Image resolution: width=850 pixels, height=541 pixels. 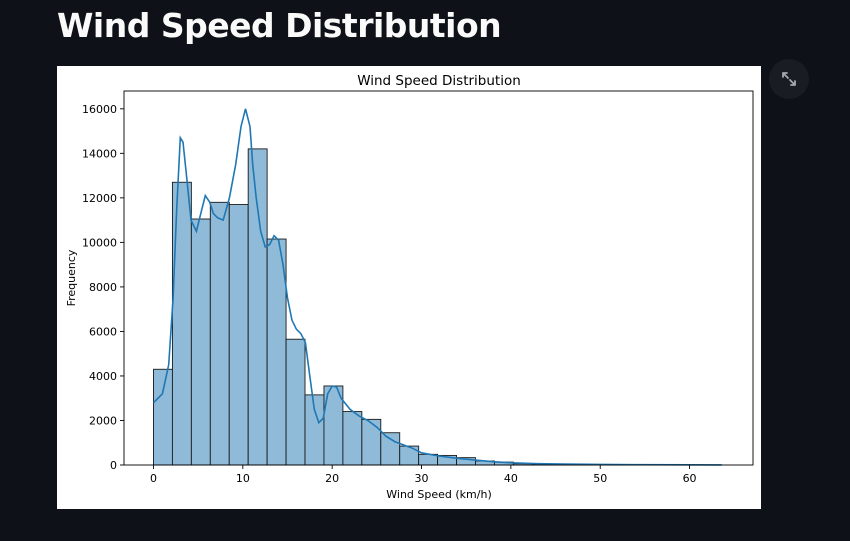 I want to click on x-axis-label: Wind Speed (km/h), so click(x=438, y=494).